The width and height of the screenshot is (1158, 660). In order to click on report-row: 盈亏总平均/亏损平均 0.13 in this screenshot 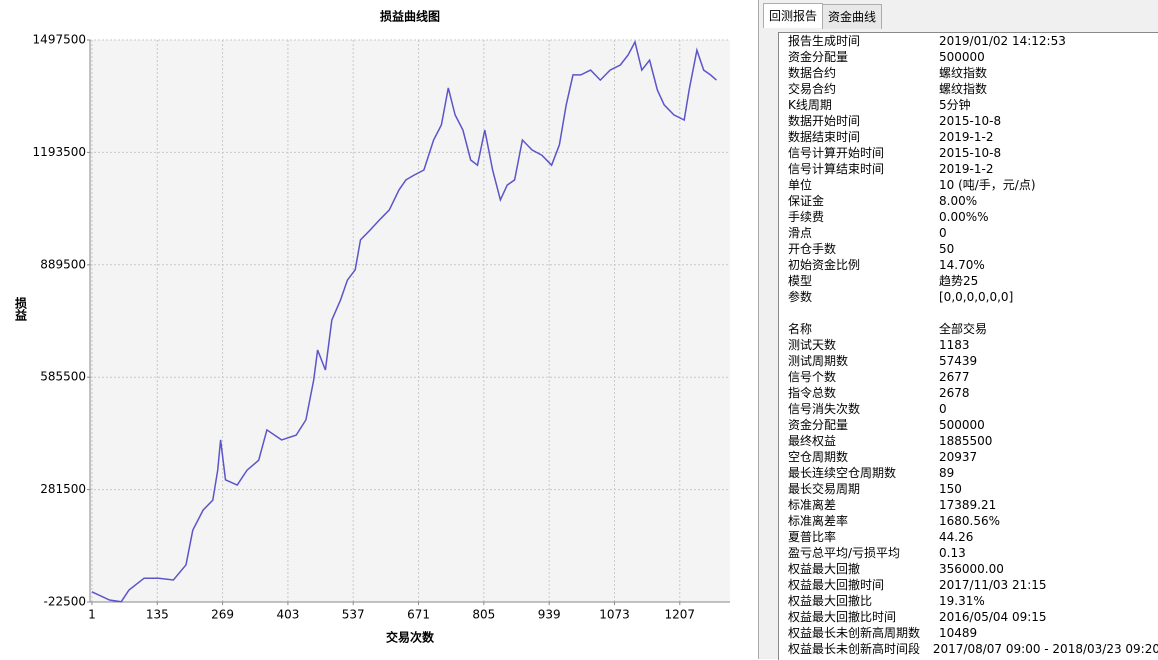, I will do `click(968, 553)`.